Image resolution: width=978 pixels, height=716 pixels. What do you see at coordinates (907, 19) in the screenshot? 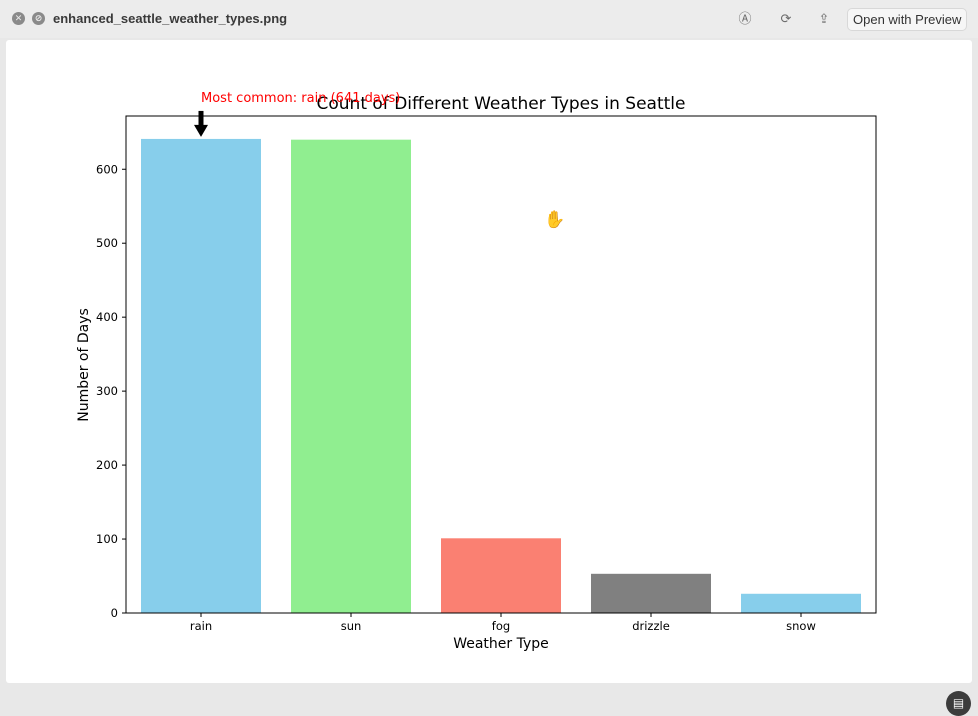
I see `open-with-preview-button: Open with Preview` at bounding box center [907, 19].